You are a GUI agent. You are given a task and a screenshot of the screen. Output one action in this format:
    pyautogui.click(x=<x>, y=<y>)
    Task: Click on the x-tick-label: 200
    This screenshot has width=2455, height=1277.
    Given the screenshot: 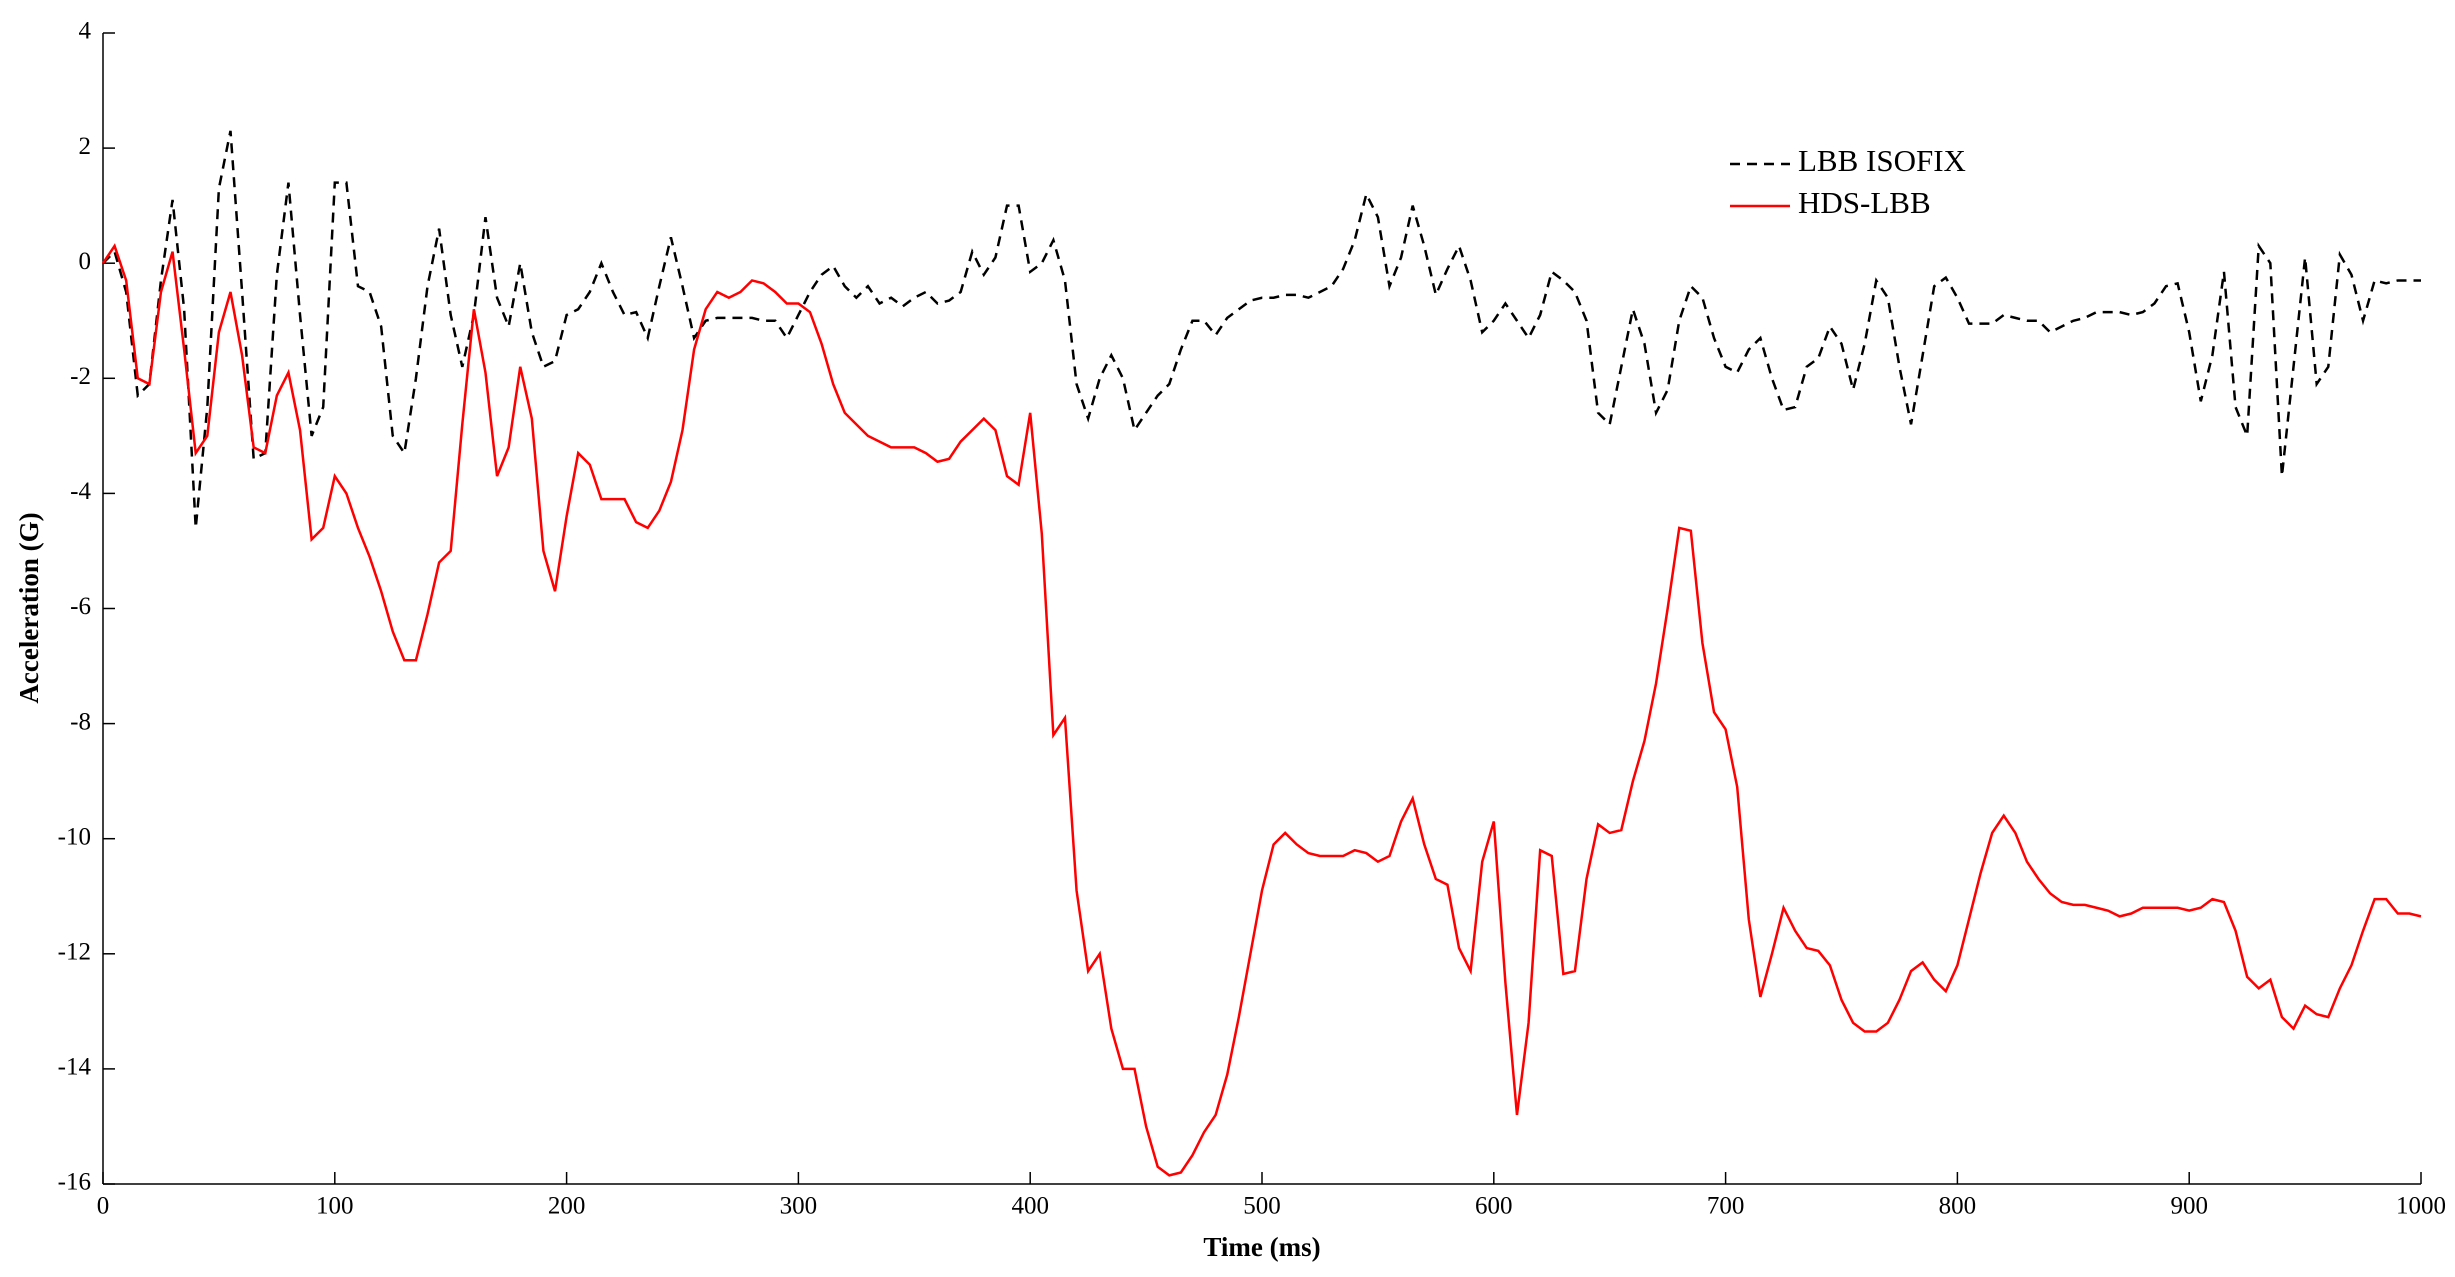 What is the action you would take?
    pyautogui.click(x=567, y=1206)
    